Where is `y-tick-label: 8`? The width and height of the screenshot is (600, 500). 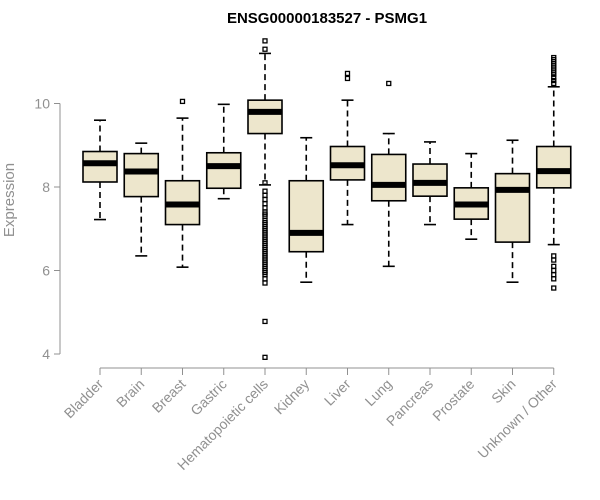
y-tick-label: 8 is located at coordinates (46, 187).